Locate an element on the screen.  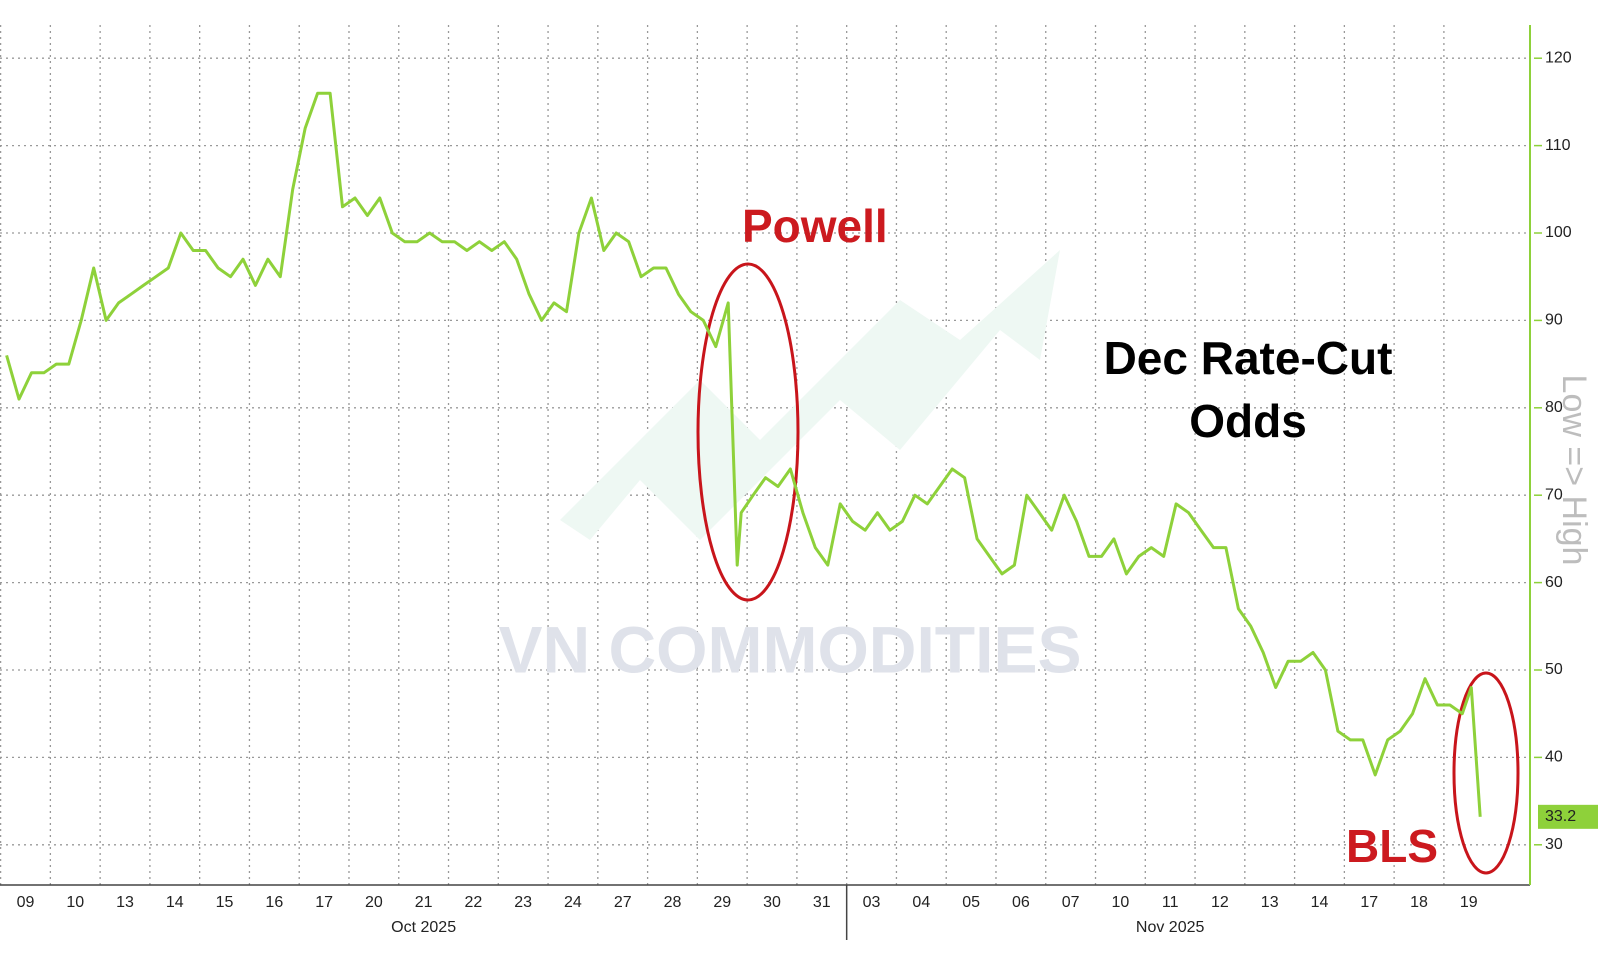
x-tick-label: 09 is located at coordinates (26, 902).